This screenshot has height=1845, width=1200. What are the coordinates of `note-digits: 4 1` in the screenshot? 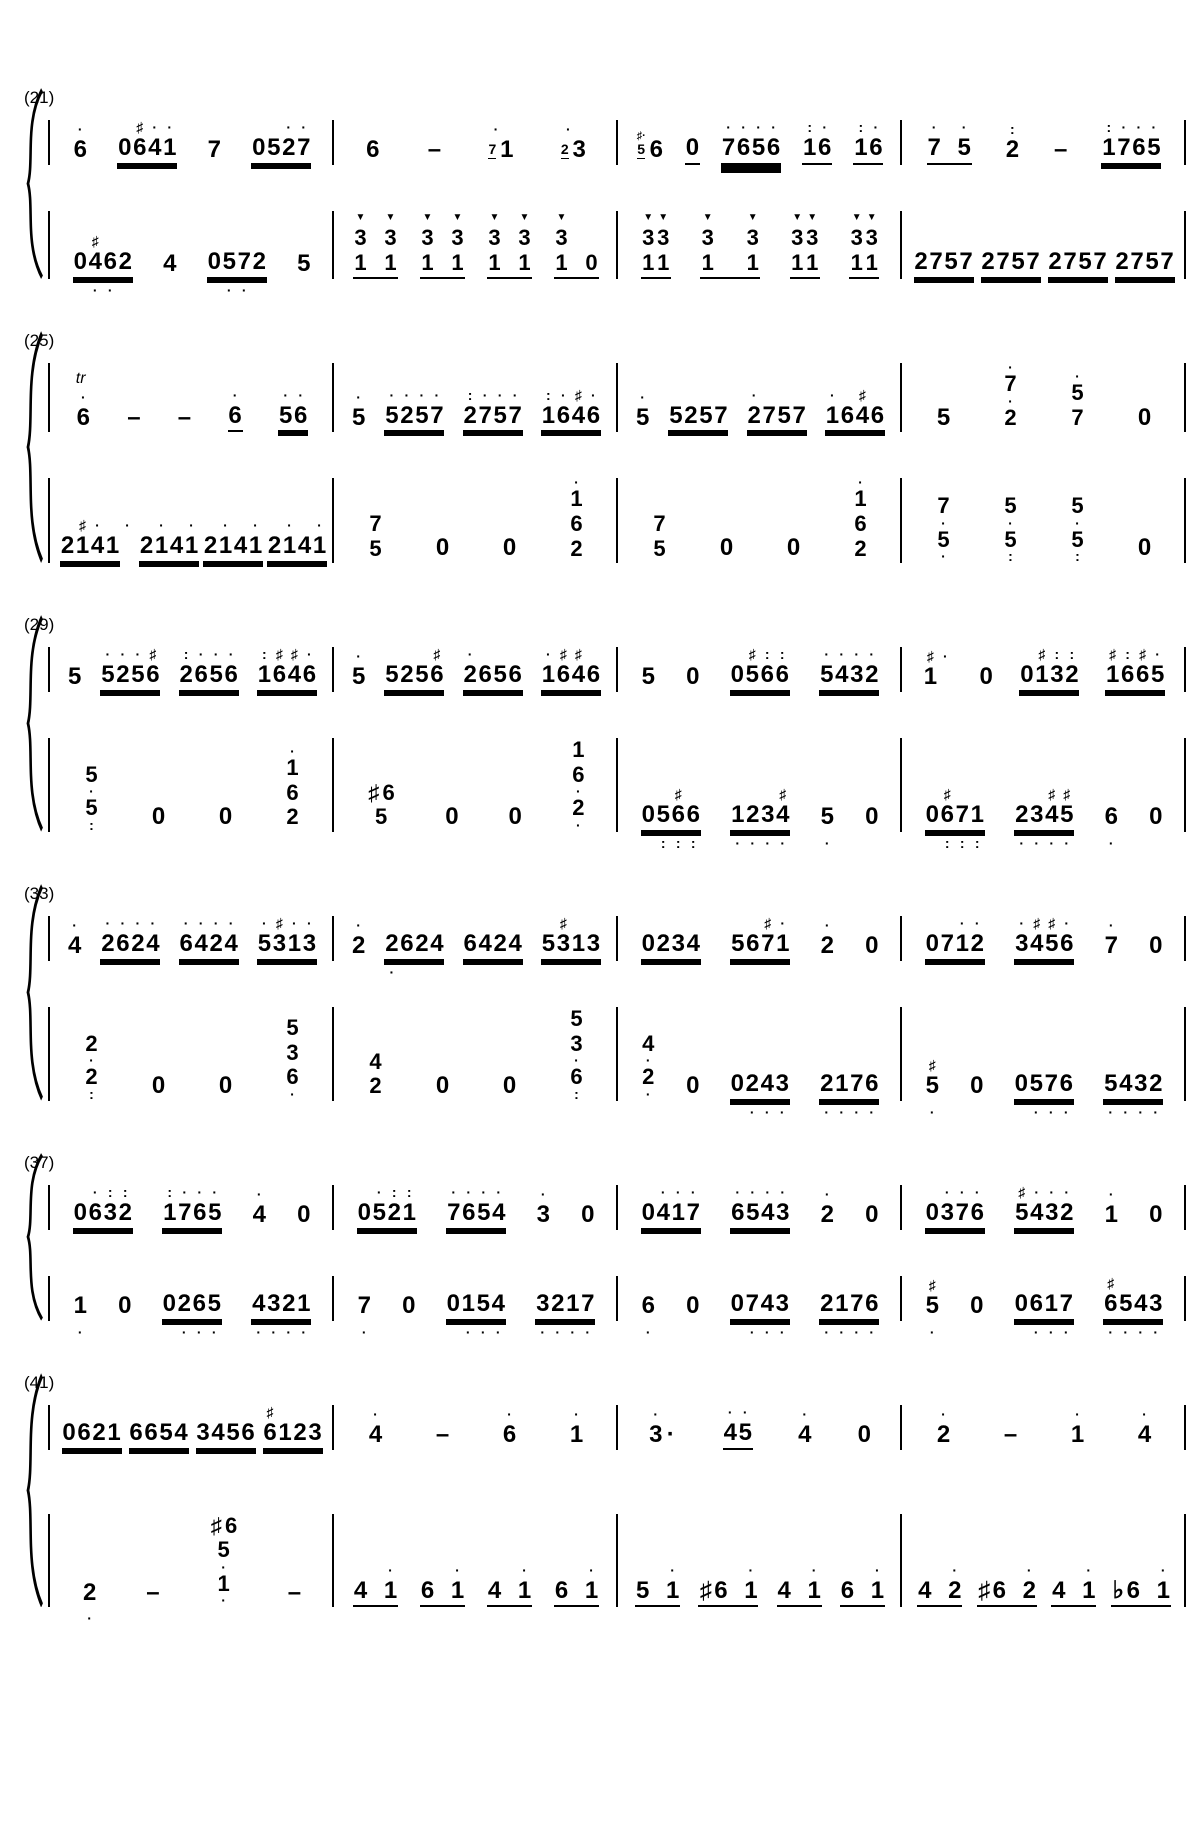 It's located at (1074, 1590).